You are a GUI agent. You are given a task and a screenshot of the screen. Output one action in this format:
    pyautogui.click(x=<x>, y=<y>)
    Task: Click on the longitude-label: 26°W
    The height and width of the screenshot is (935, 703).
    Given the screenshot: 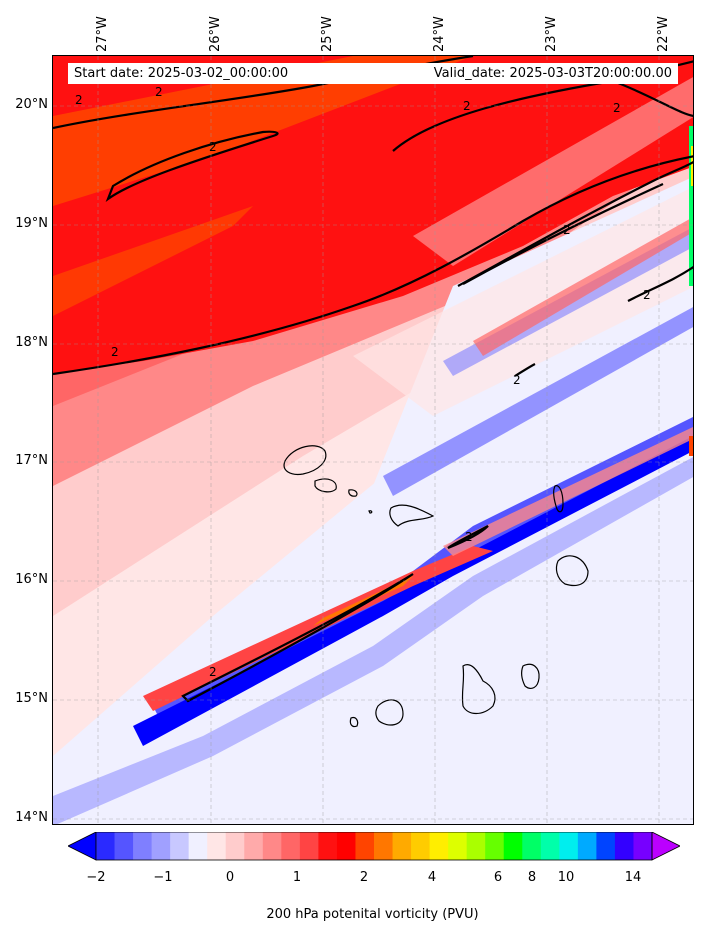 What is the action you would take?
    pyautogui.click(x=215, y=34)
    